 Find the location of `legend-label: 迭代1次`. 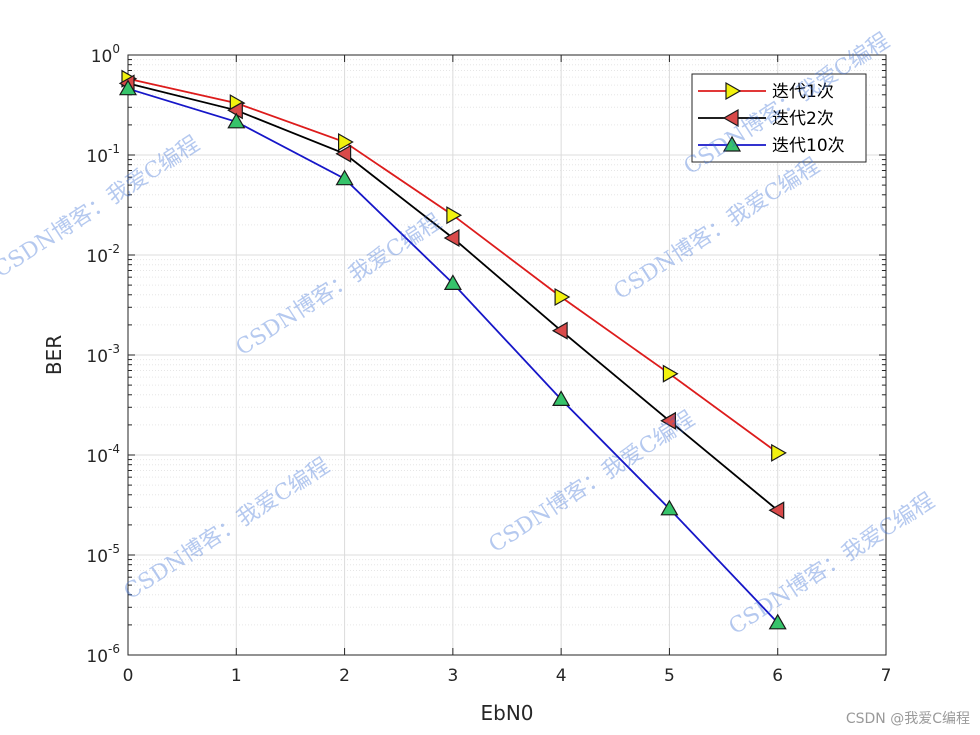

legend-label: 迭代1次 is located at coordinates (803, 92).